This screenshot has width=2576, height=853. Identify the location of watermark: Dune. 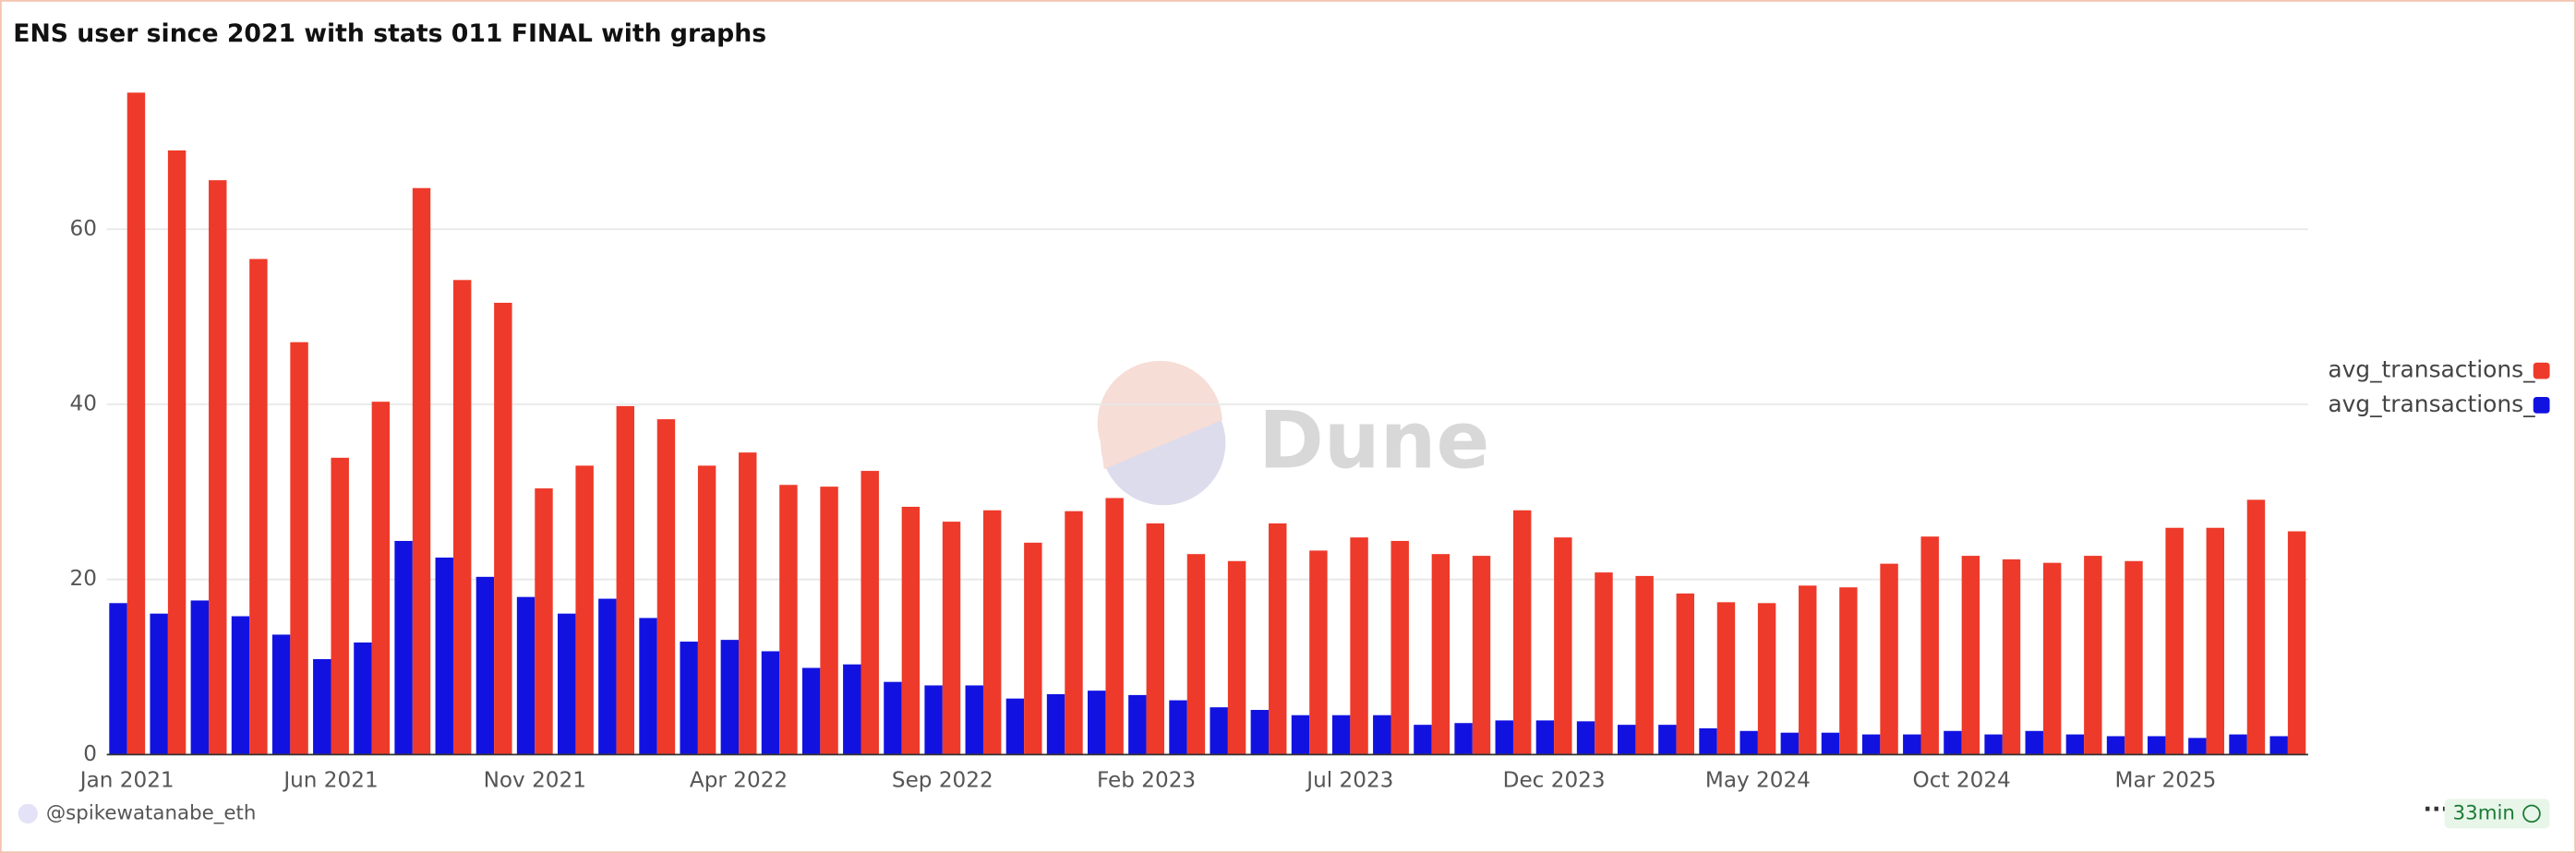
(1293, 433).